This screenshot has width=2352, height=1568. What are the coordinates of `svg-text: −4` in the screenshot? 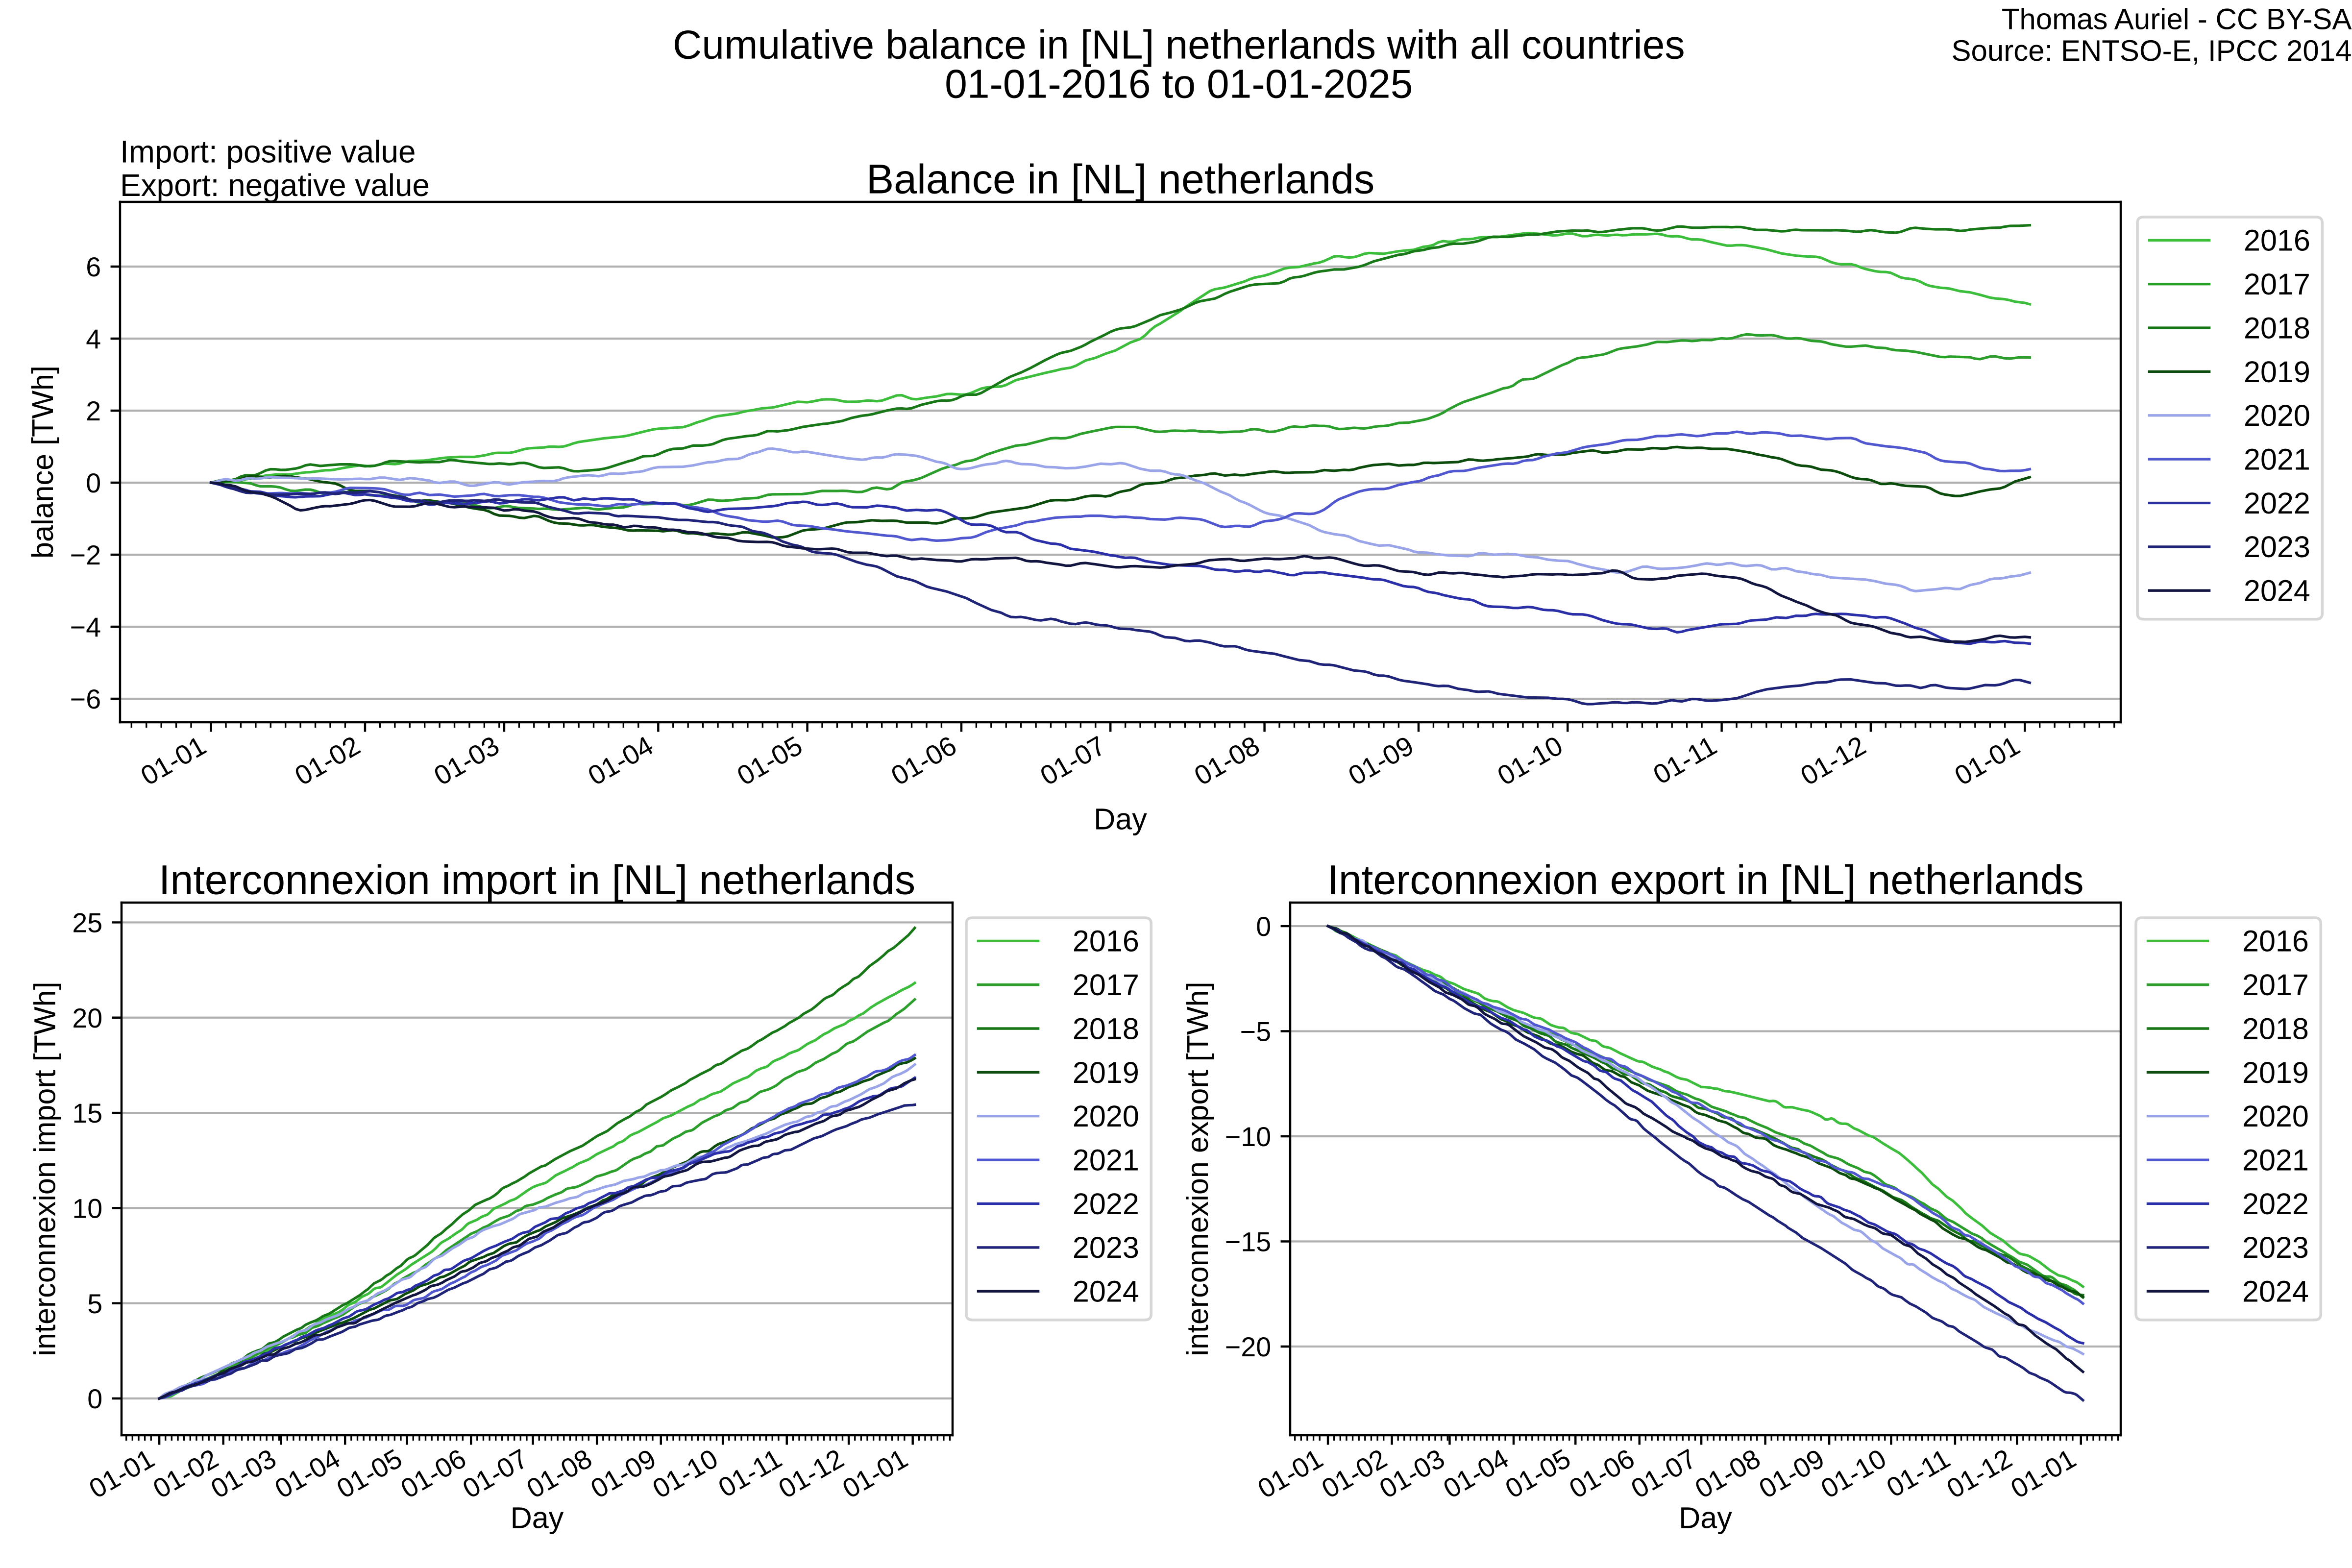 It's located at (85, 627).